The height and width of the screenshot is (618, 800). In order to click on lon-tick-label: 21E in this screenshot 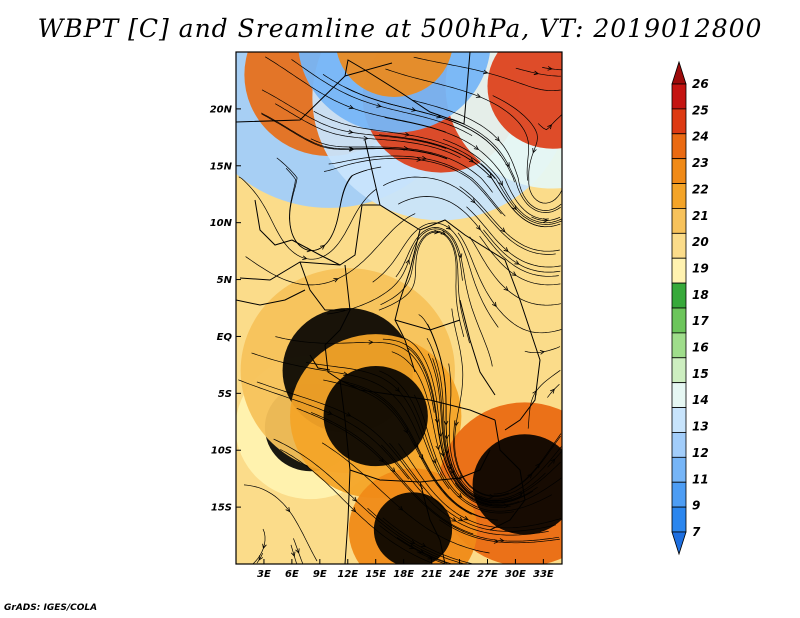, I will do `click(431, 574)`.